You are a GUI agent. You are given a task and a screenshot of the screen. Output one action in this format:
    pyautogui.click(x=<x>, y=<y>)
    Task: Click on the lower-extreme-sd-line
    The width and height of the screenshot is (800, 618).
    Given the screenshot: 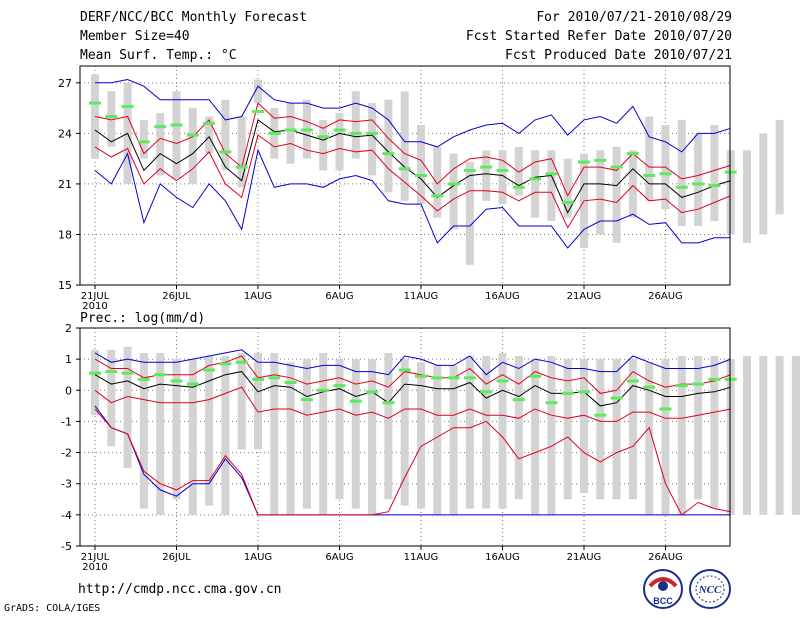 What is the action you would take?
    pyautogui.click(x=412, y=462)
    